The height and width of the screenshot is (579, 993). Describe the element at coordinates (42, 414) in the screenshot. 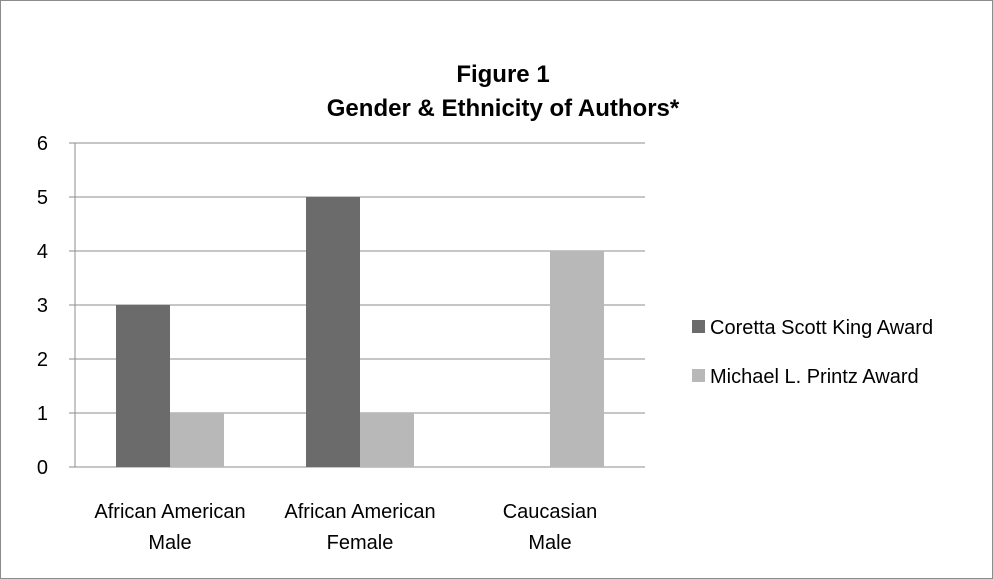

I see `y-tick-label: 1` at that location.